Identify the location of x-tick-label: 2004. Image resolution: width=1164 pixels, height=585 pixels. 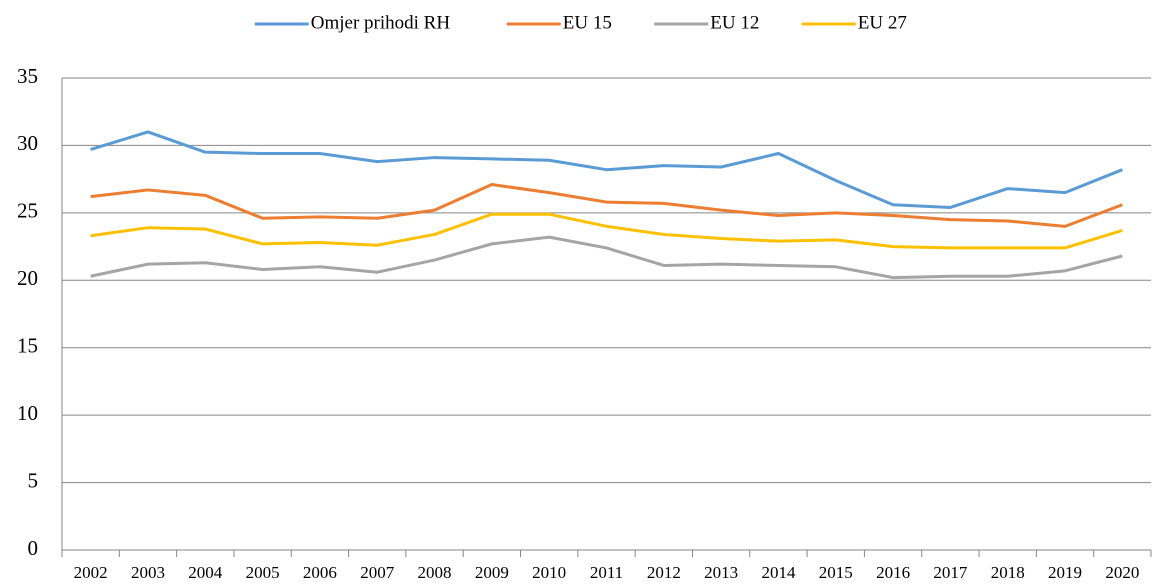
(205, 572).